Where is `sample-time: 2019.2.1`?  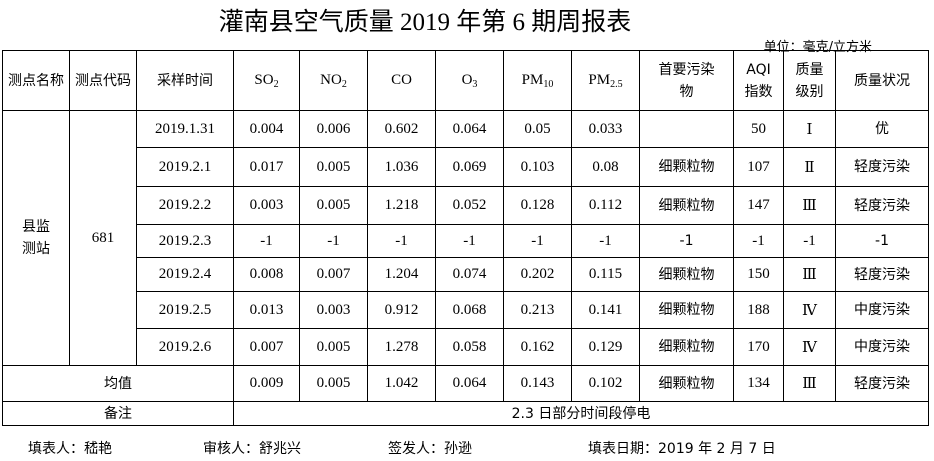 sample-time: 2019.2.1 is located at coordinates (185, 167).